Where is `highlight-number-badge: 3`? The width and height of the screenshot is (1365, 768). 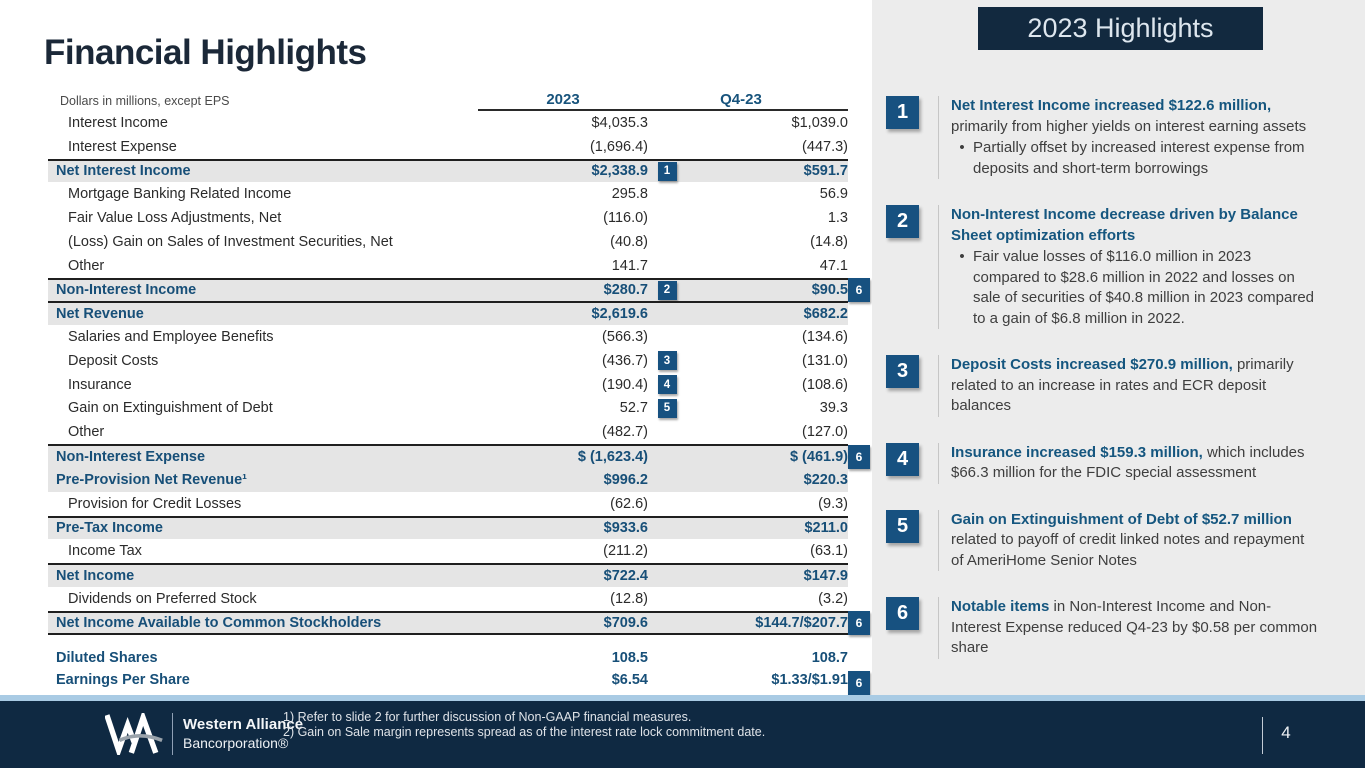
highlight-number-badge: 3 is located at coordinates (902, 371).